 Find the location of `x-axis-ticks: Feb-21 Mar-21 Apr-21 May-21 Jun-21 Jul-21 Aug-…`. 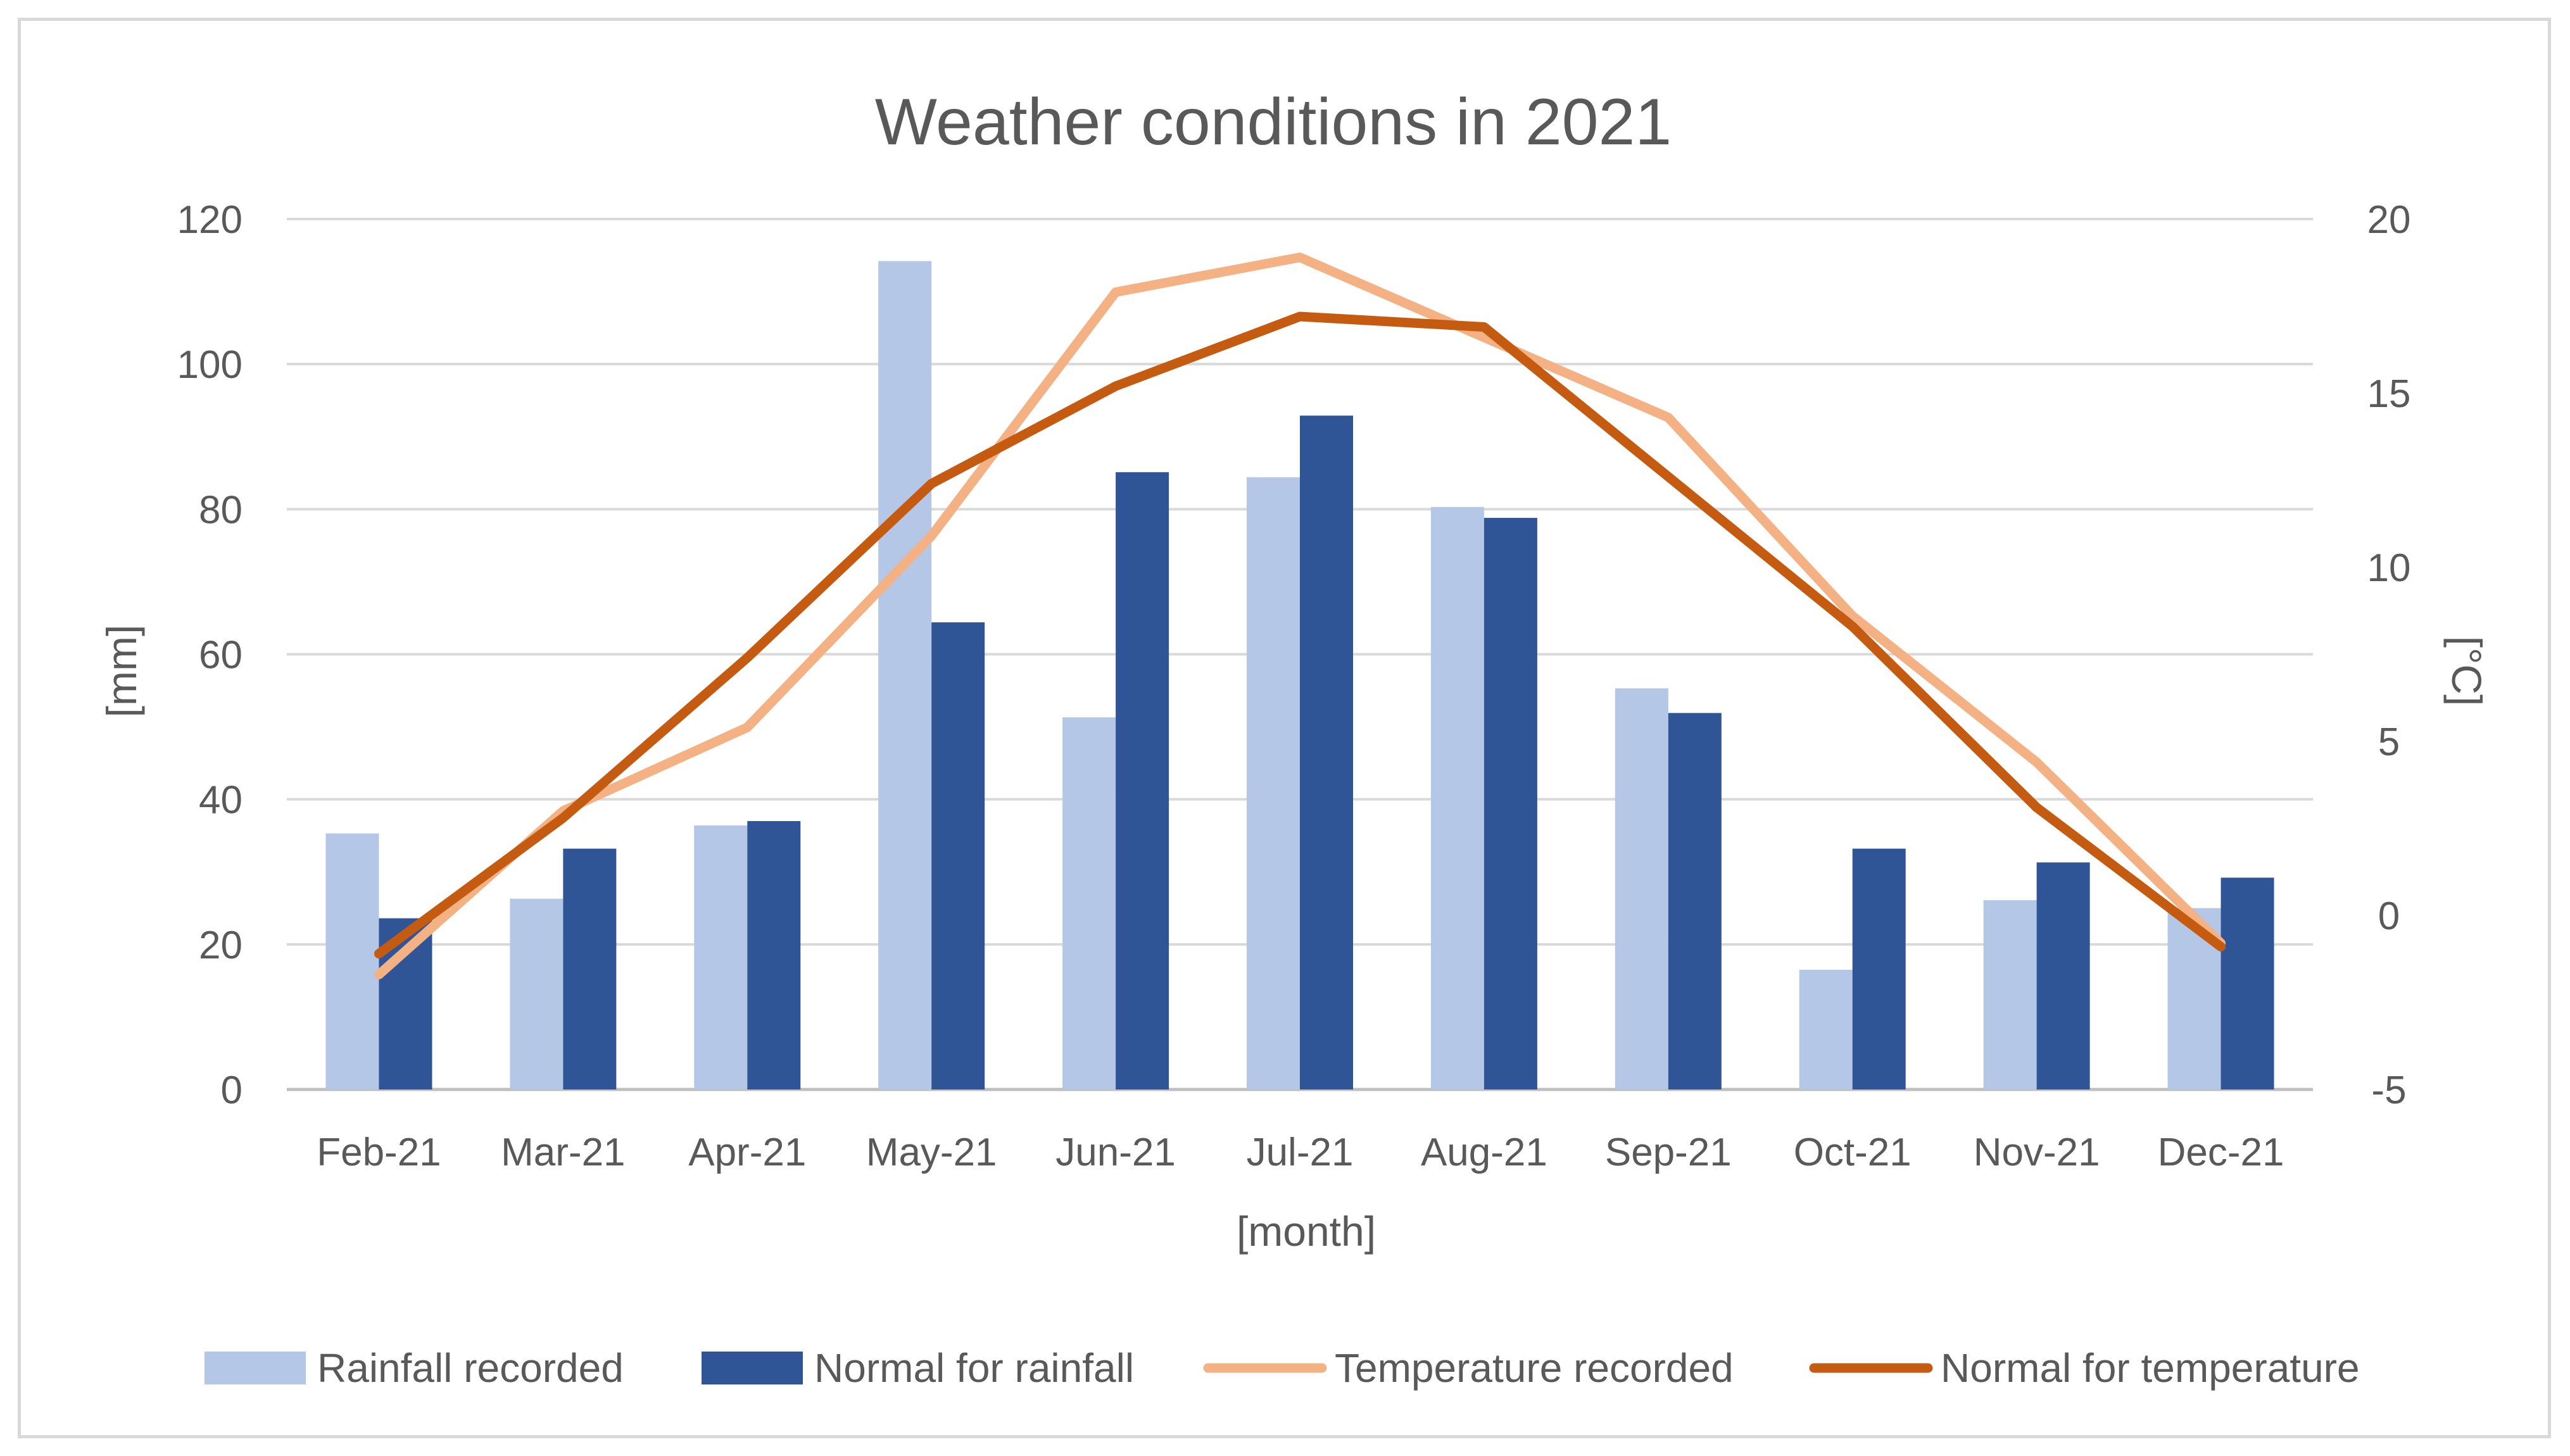

x-axis-ticks: Feb-21 Mar-21 Apr-21 May-21 Jun-21 Jul-21 Aug-… is located at coordinates (1301, 1152).